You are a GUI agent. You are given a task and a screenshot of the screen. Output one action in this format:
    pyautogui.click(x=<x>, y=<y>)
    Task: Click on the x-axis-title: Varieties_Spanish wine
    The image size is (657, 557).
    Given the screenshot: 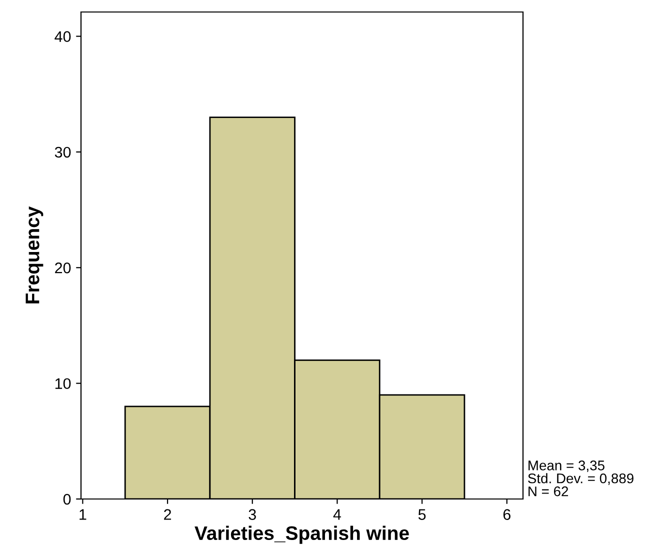 What is the action you would take?
    pyautogui.click(x=301, y=535)
    